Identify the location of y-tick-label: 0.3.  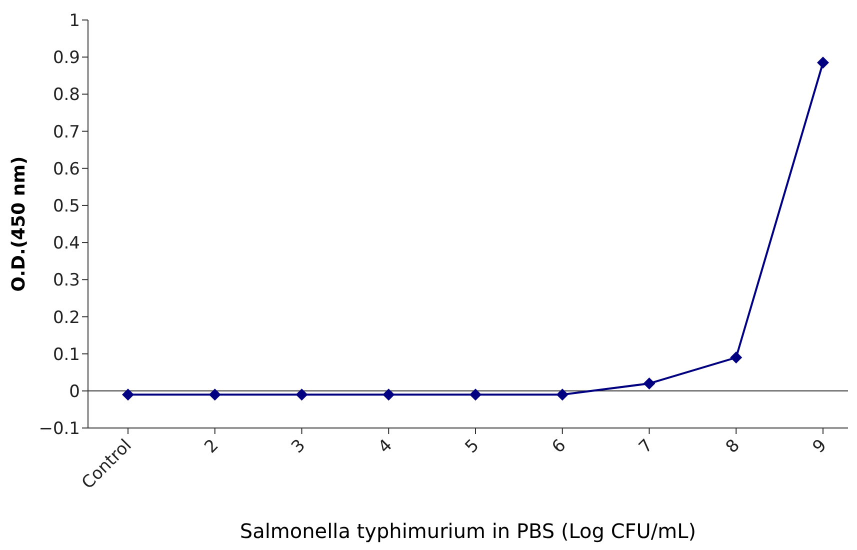
(66, 280).